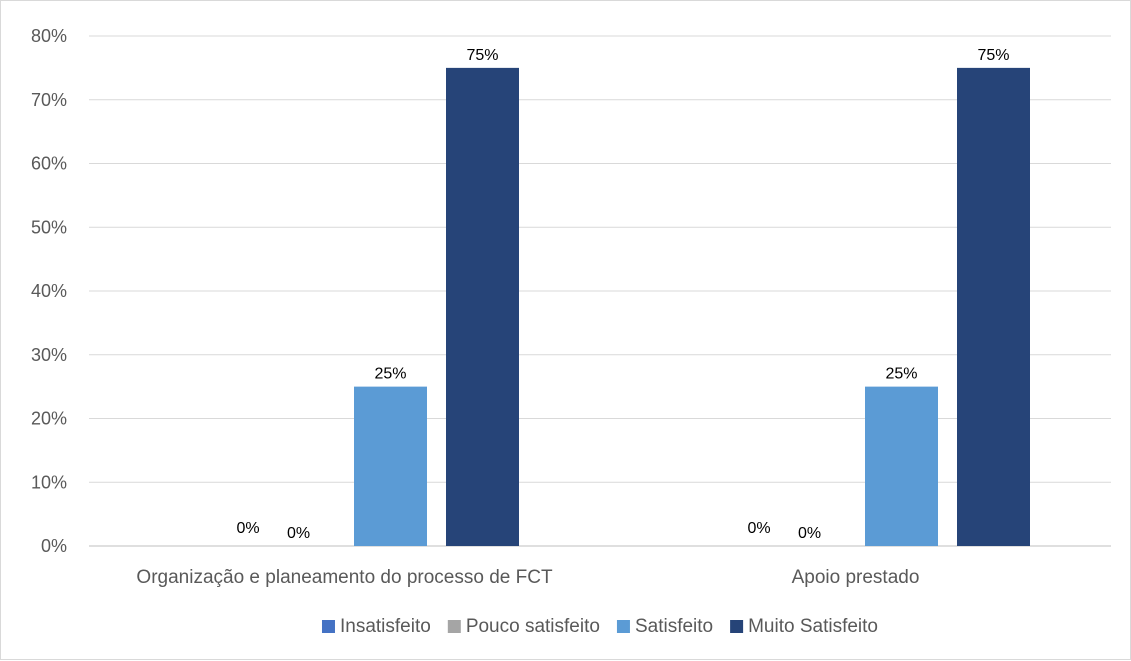 The height and width of the screenshot is (661, 1131). I want to click on legend-label: Satisfeito, so click(674, 626).